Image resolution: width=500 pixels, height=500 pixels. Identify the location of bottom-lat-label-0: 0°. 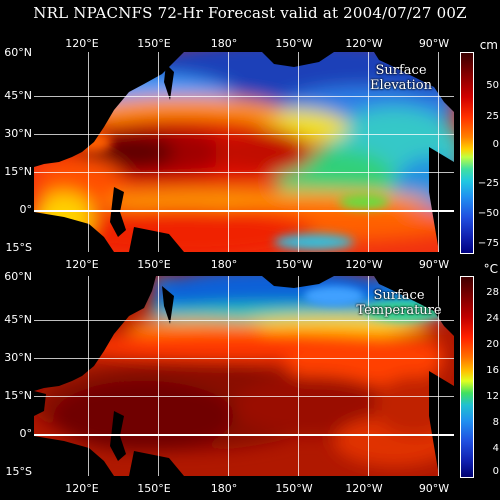
(26, 433).